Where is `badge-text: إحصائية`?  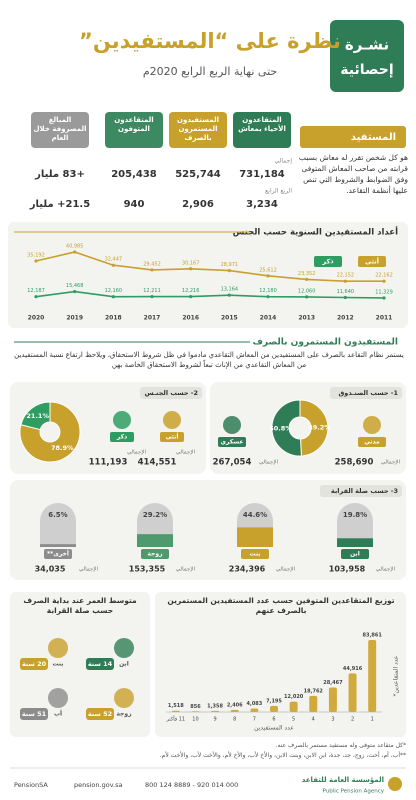
badge-text: إحصائية is located at coordinates (366, 70).